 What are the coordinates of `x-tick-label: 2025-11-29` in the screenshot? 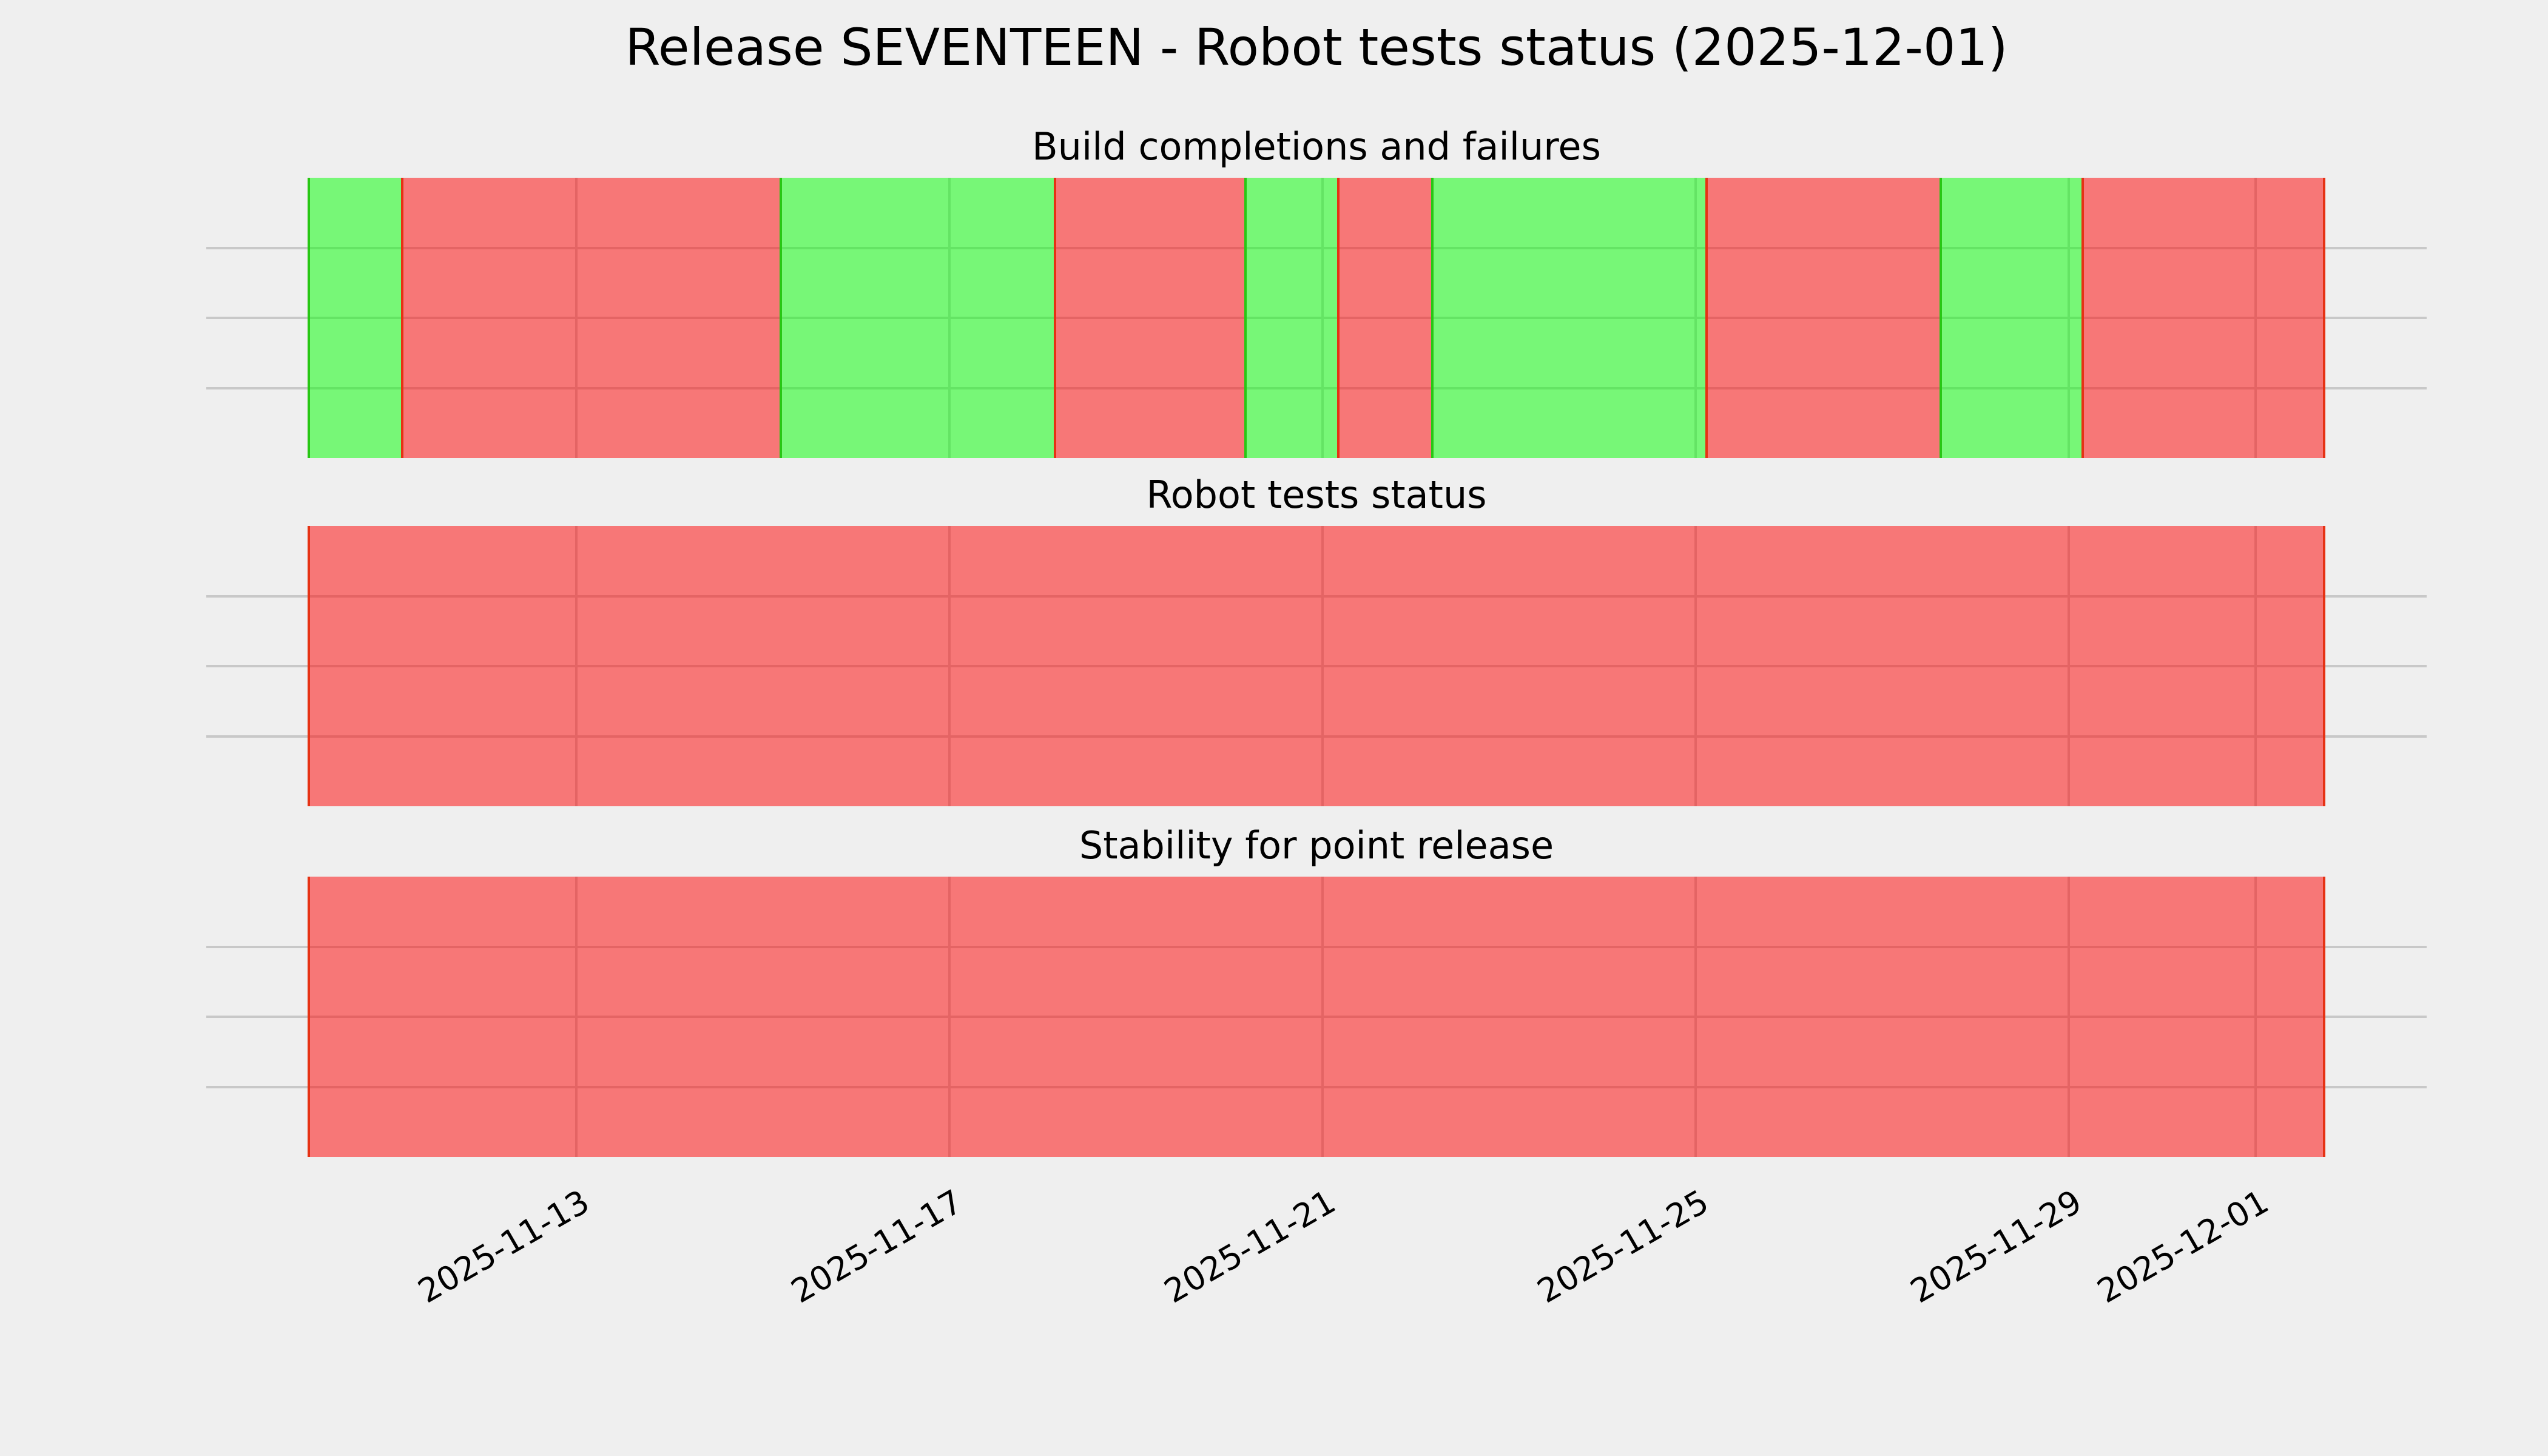 It's located at (1996, 1246).